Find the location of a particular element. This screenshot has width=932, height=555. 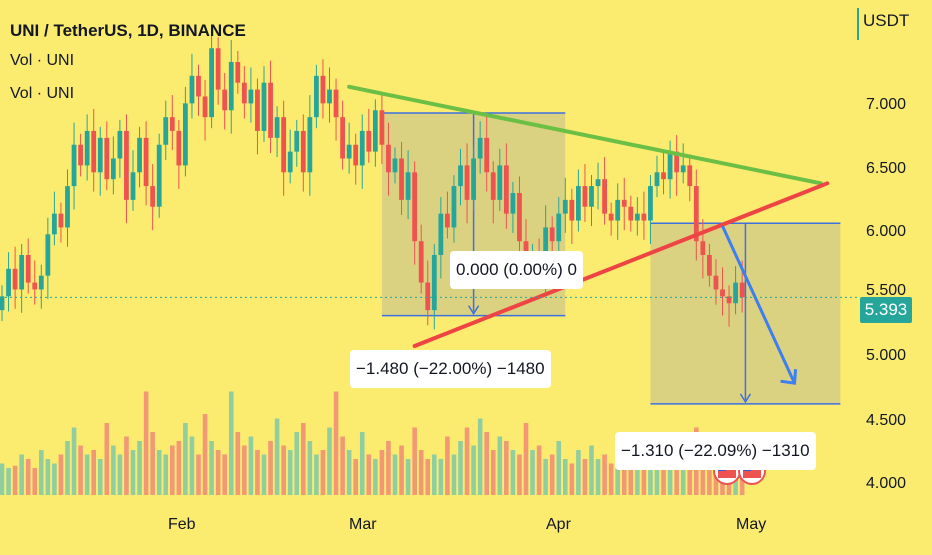

measure-label-box1-top: 0.000 (0.00%) 0 is located at coordinates (516, 270).